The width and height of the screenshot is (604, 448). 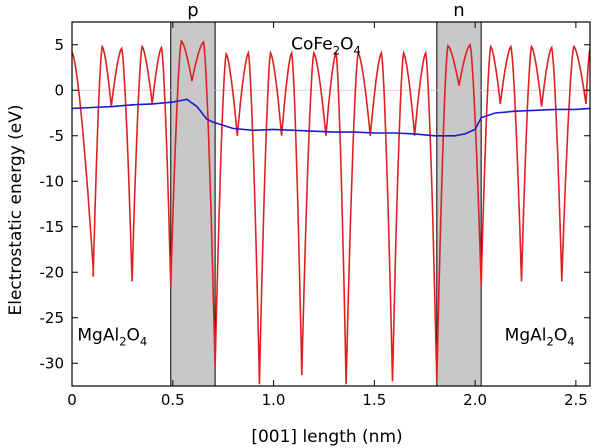 I want to click on interface-label-n: n, so click(x=458, y=10).